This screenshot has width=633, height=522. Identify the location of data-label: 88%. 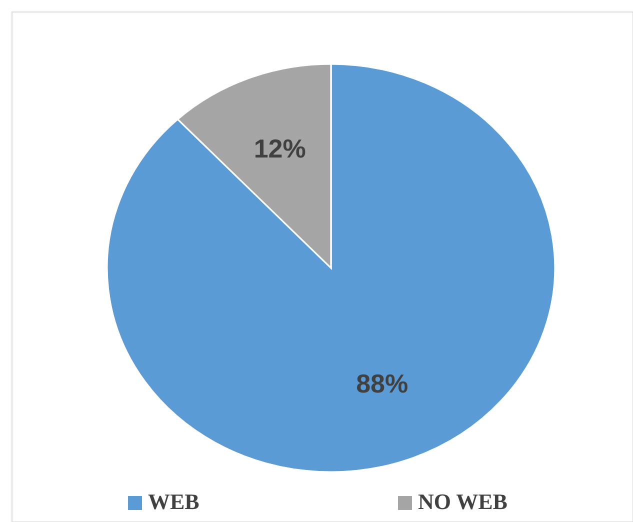
(382, 383).